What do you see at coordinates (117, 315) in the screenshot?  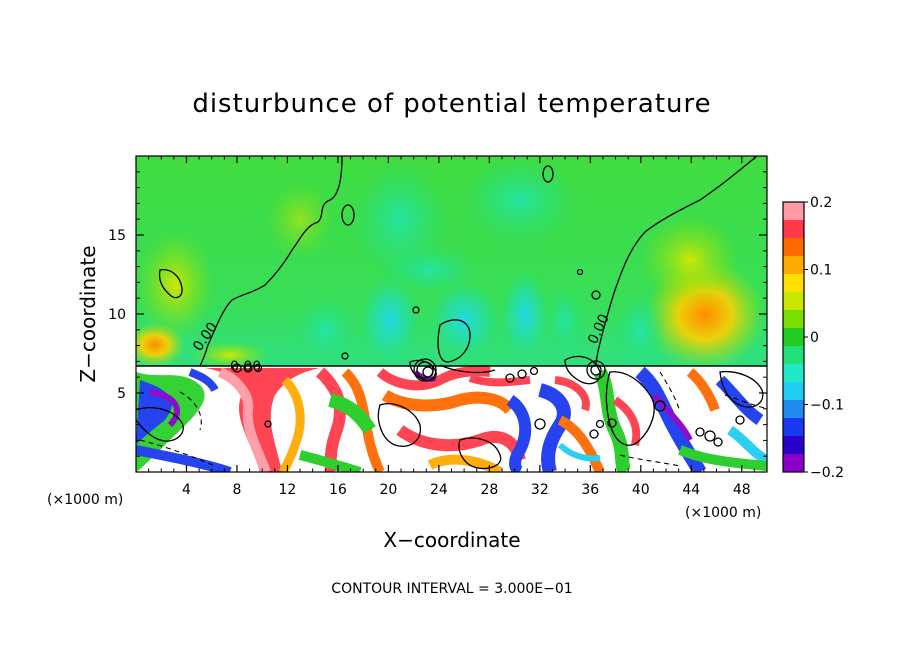 I see `y-tick-label: 10` at bounding box center [117, 315].